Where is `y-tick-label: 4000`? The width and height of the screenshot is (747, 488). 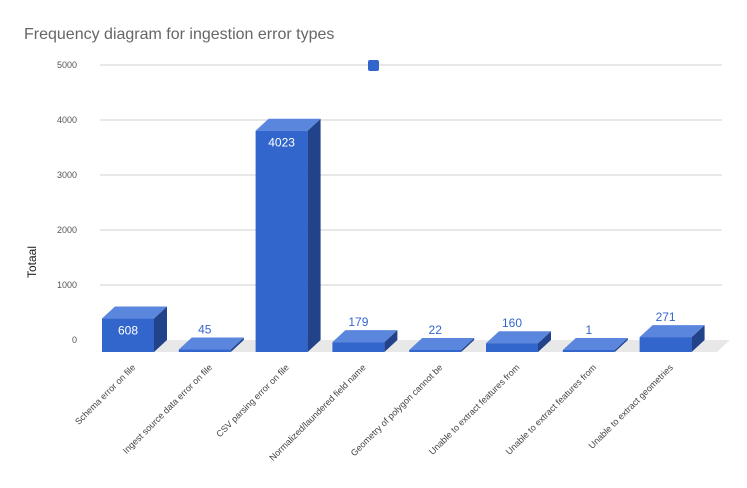 y-tick-label: 4000 is located at coordinates (67, 120).